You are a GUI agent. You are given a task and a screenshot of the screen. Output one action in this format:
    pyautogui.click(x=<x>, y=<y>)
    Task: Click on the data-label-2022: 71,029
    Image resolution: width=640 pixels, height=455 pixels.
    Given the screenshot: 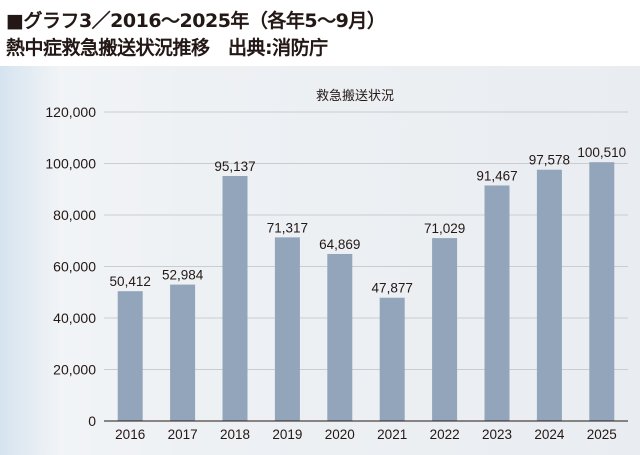 What is the action you would take?
    pyautogui.click(x=444, y=228)
    